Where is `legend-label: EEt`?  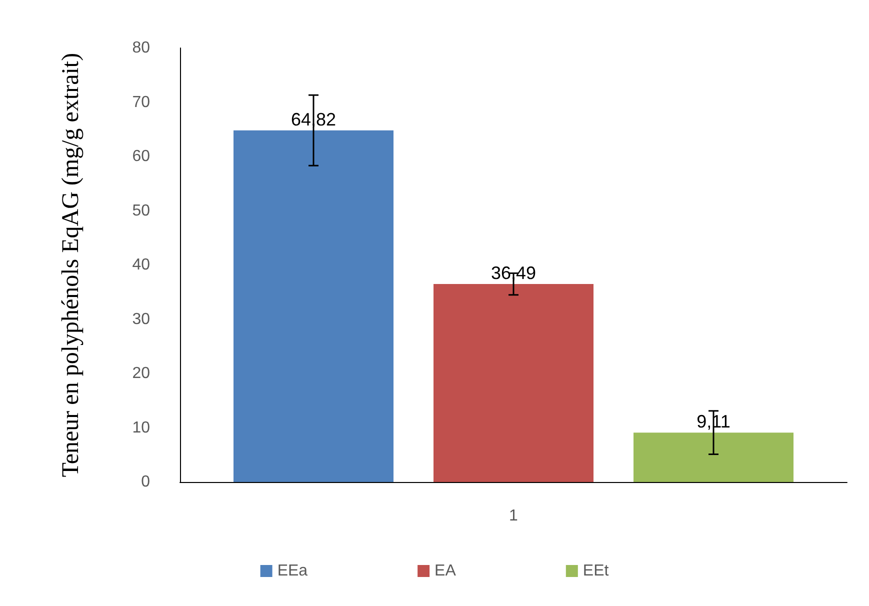
legend-label: EEt is located at coordinates (596, 571).